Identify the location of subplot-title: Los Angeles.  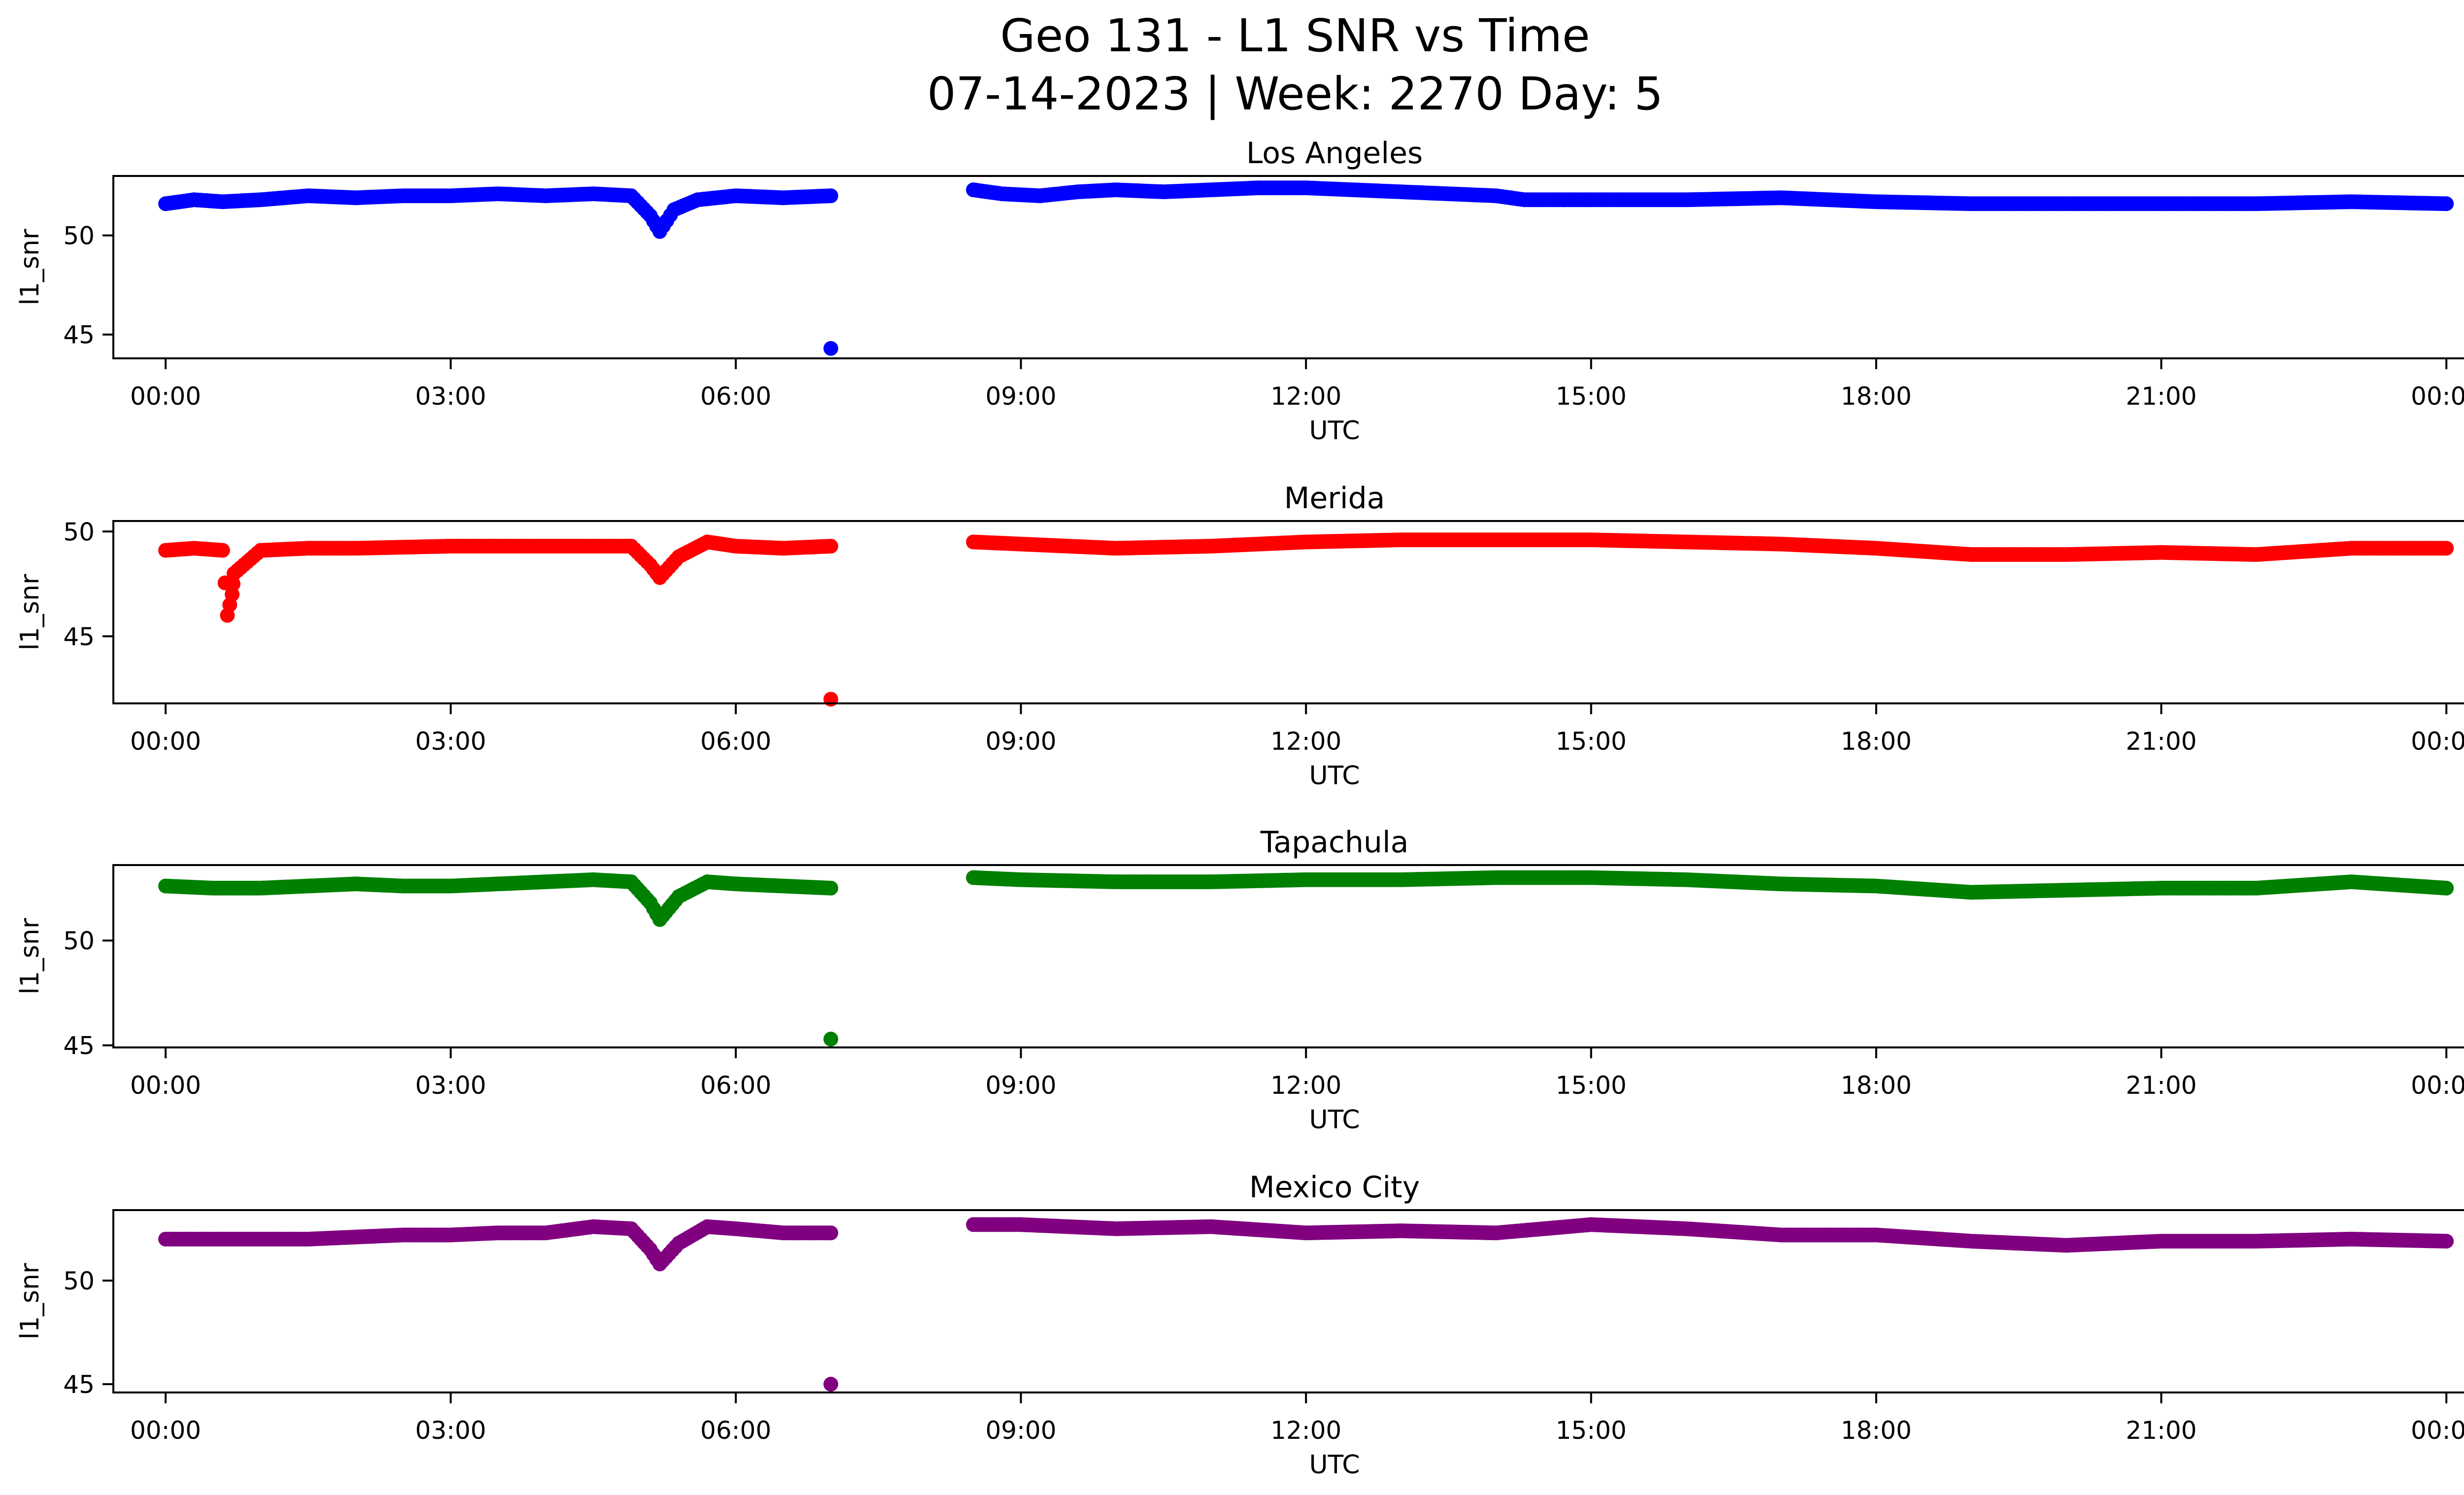
(1334, 153).